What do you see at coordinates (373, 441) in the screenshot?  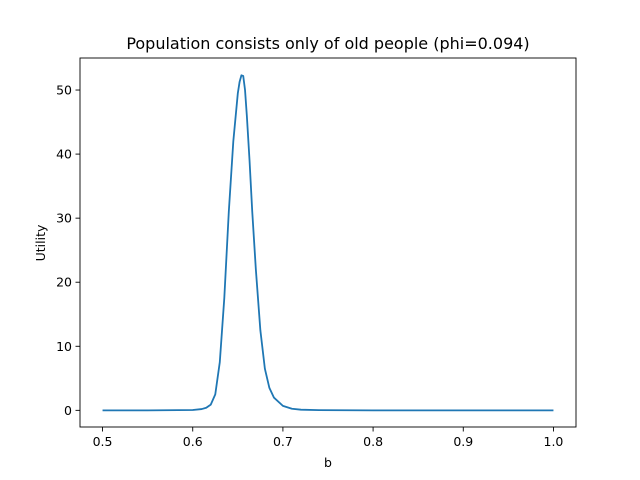 I see `x-tick-label: 0.8` at bounding box center [373, 441].